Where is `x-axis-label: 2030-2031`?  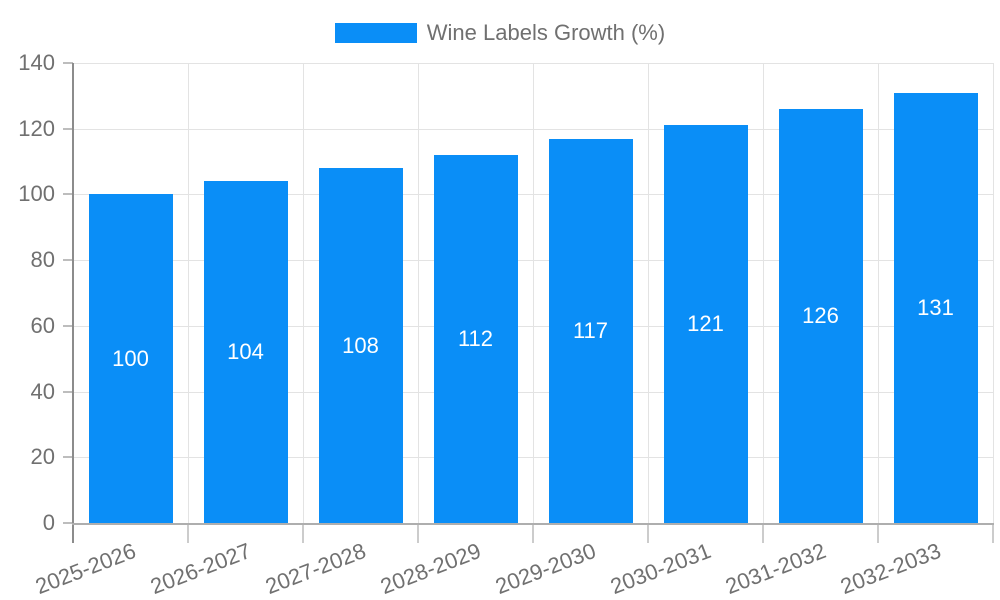 x-axis-label: 2030-2031 is located at coordinates (661, 569).